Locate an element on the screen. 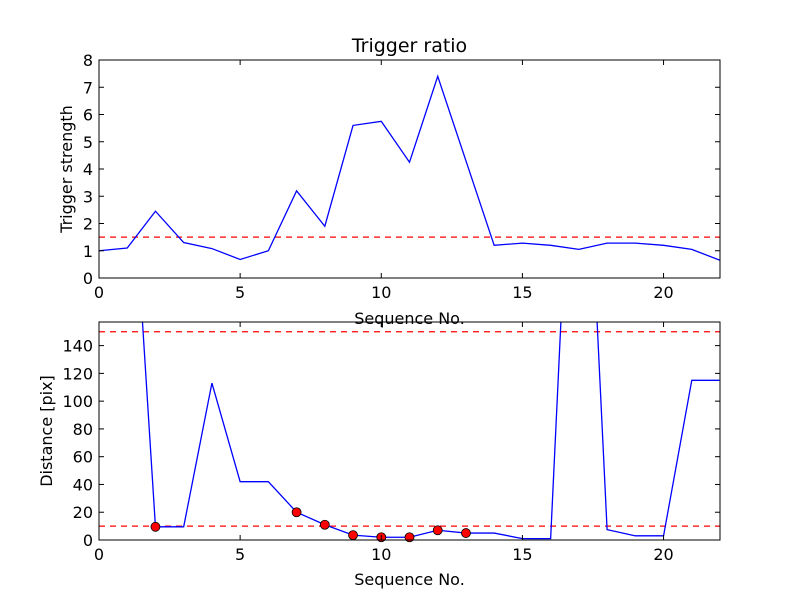 The height and width of the screenshot is (600, 800). top-ytick-label-4: 4 is located at coordinates (88, 169).